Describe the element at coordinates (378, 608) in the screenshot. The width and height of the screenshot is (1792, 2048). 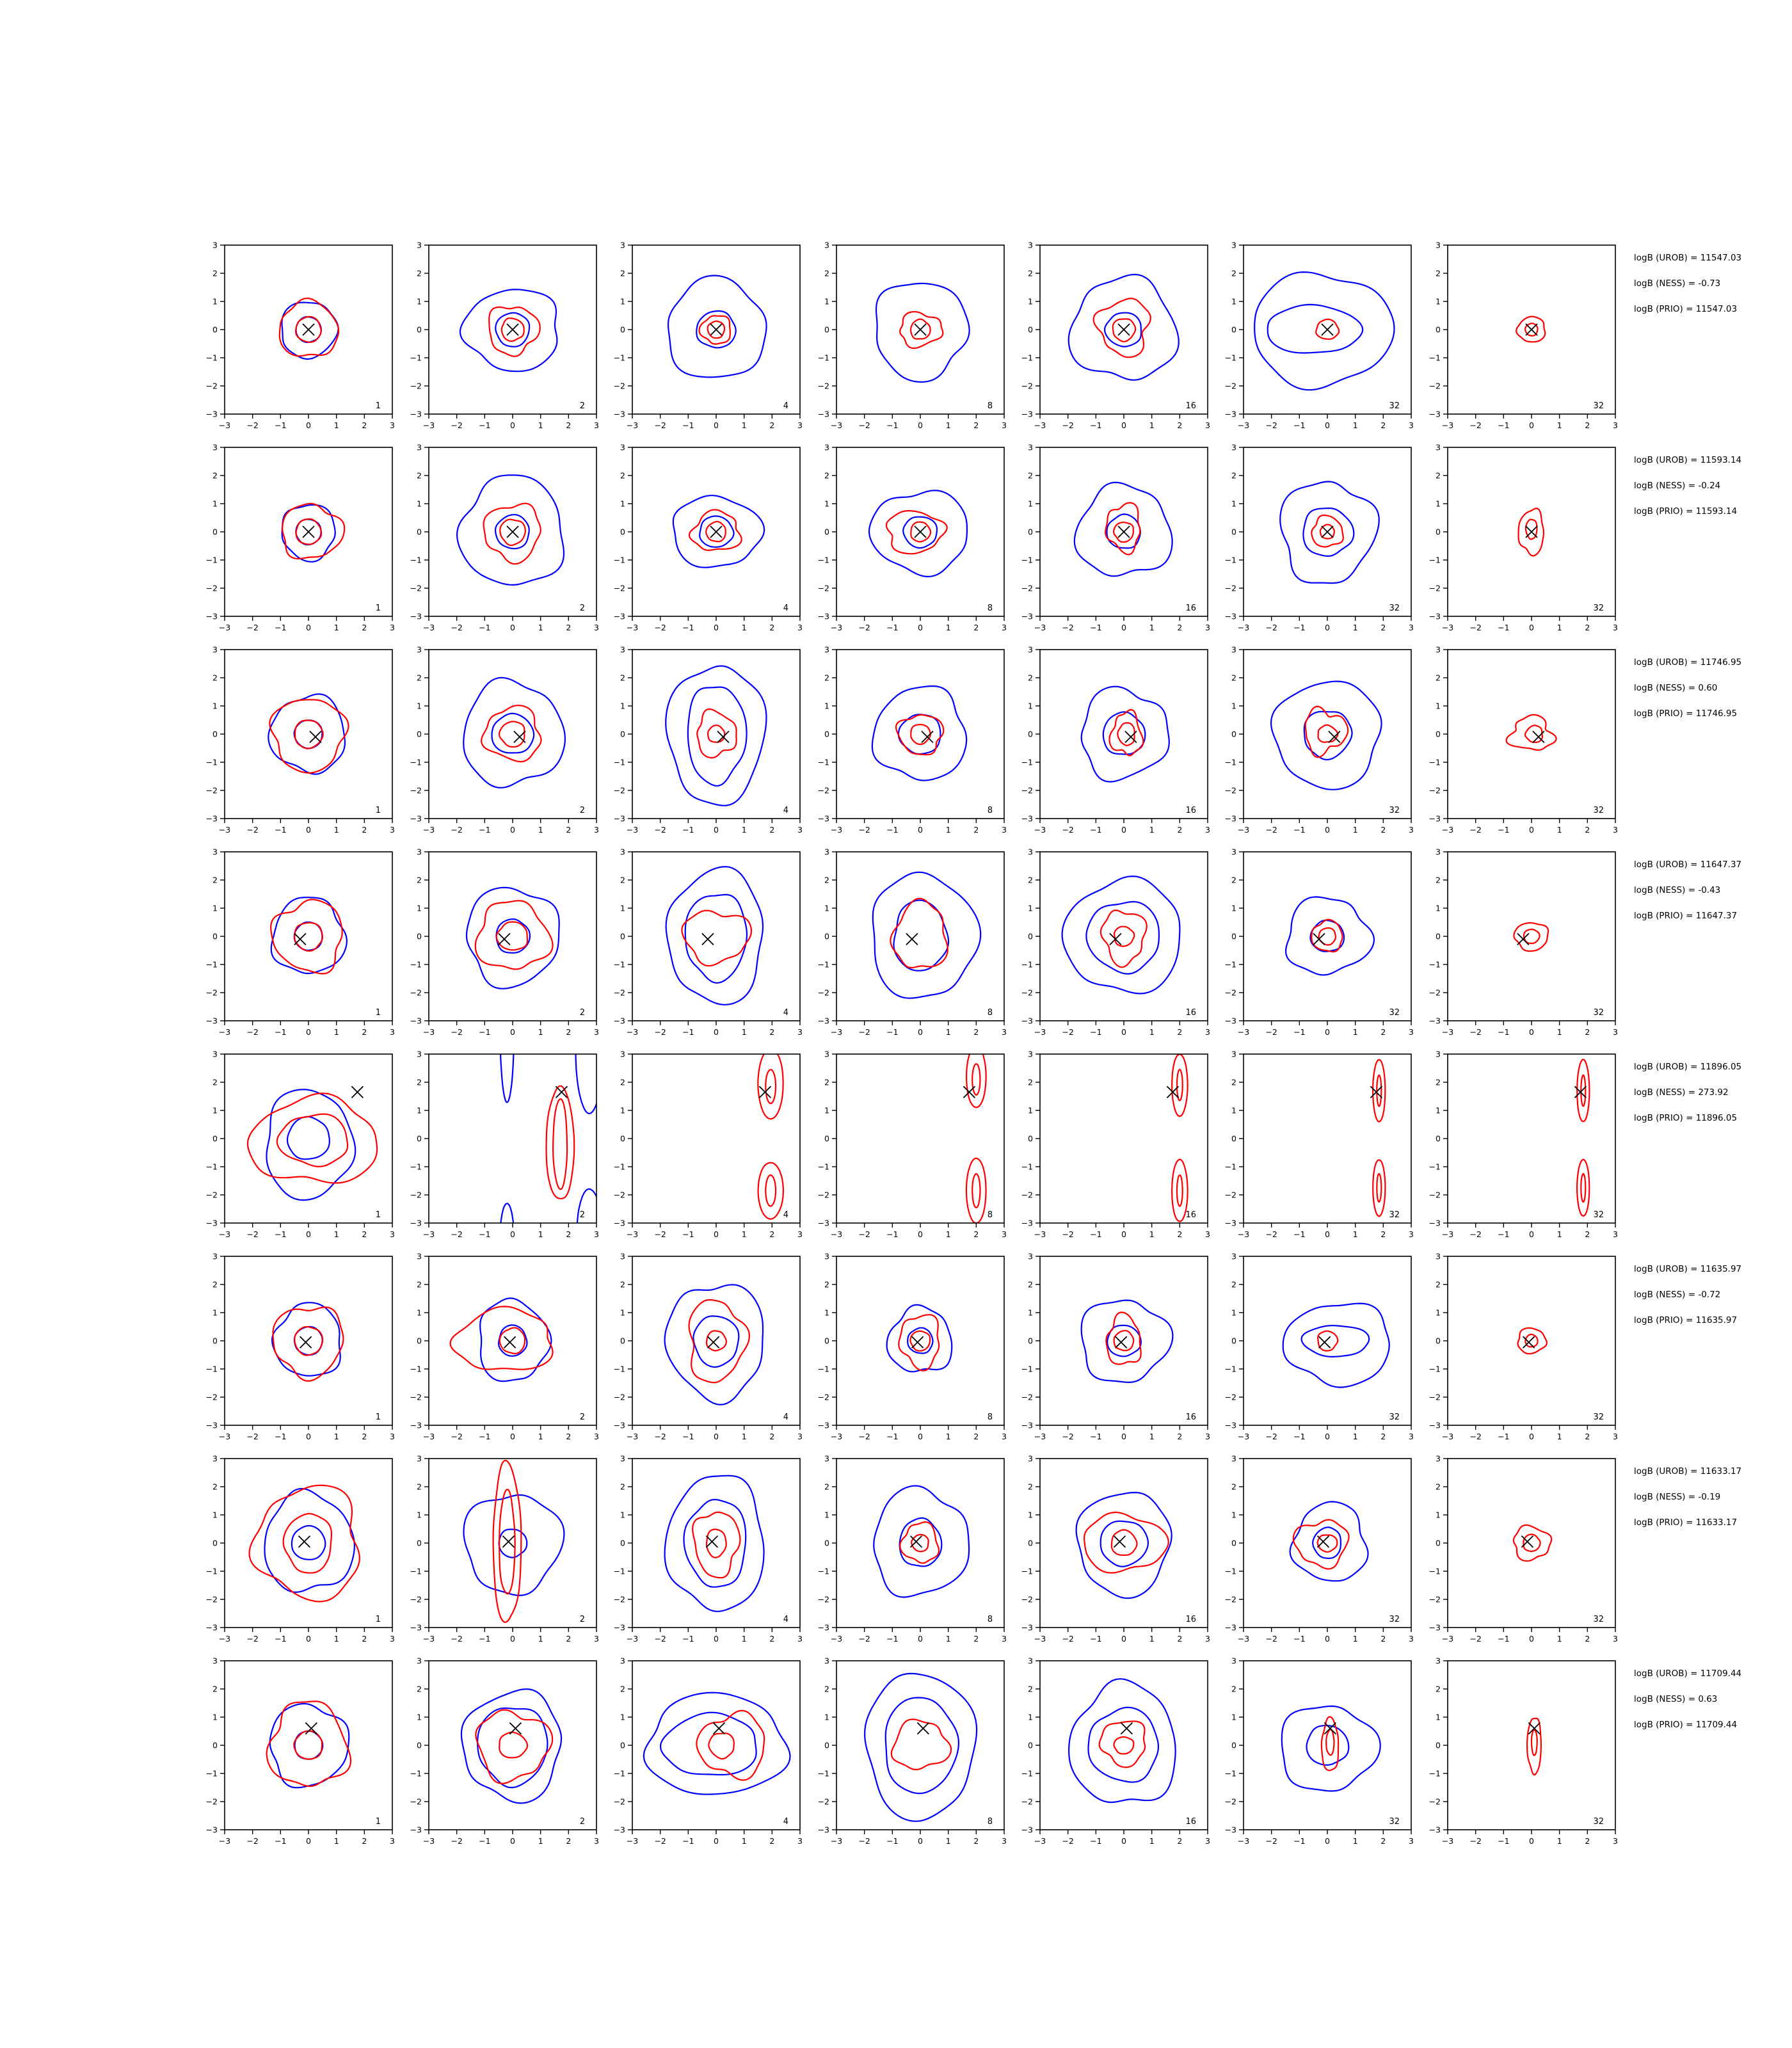
I see `panel-count-label: 1` at that location.